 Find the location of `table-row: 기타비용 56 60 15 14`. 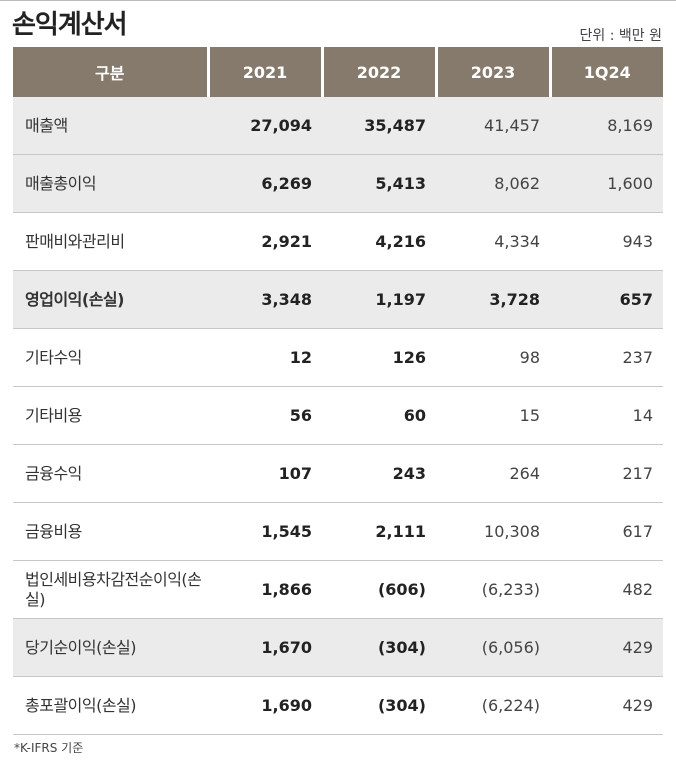

table-row: 기타비용 56 60 15 14 is located at coordinates (338, 415).